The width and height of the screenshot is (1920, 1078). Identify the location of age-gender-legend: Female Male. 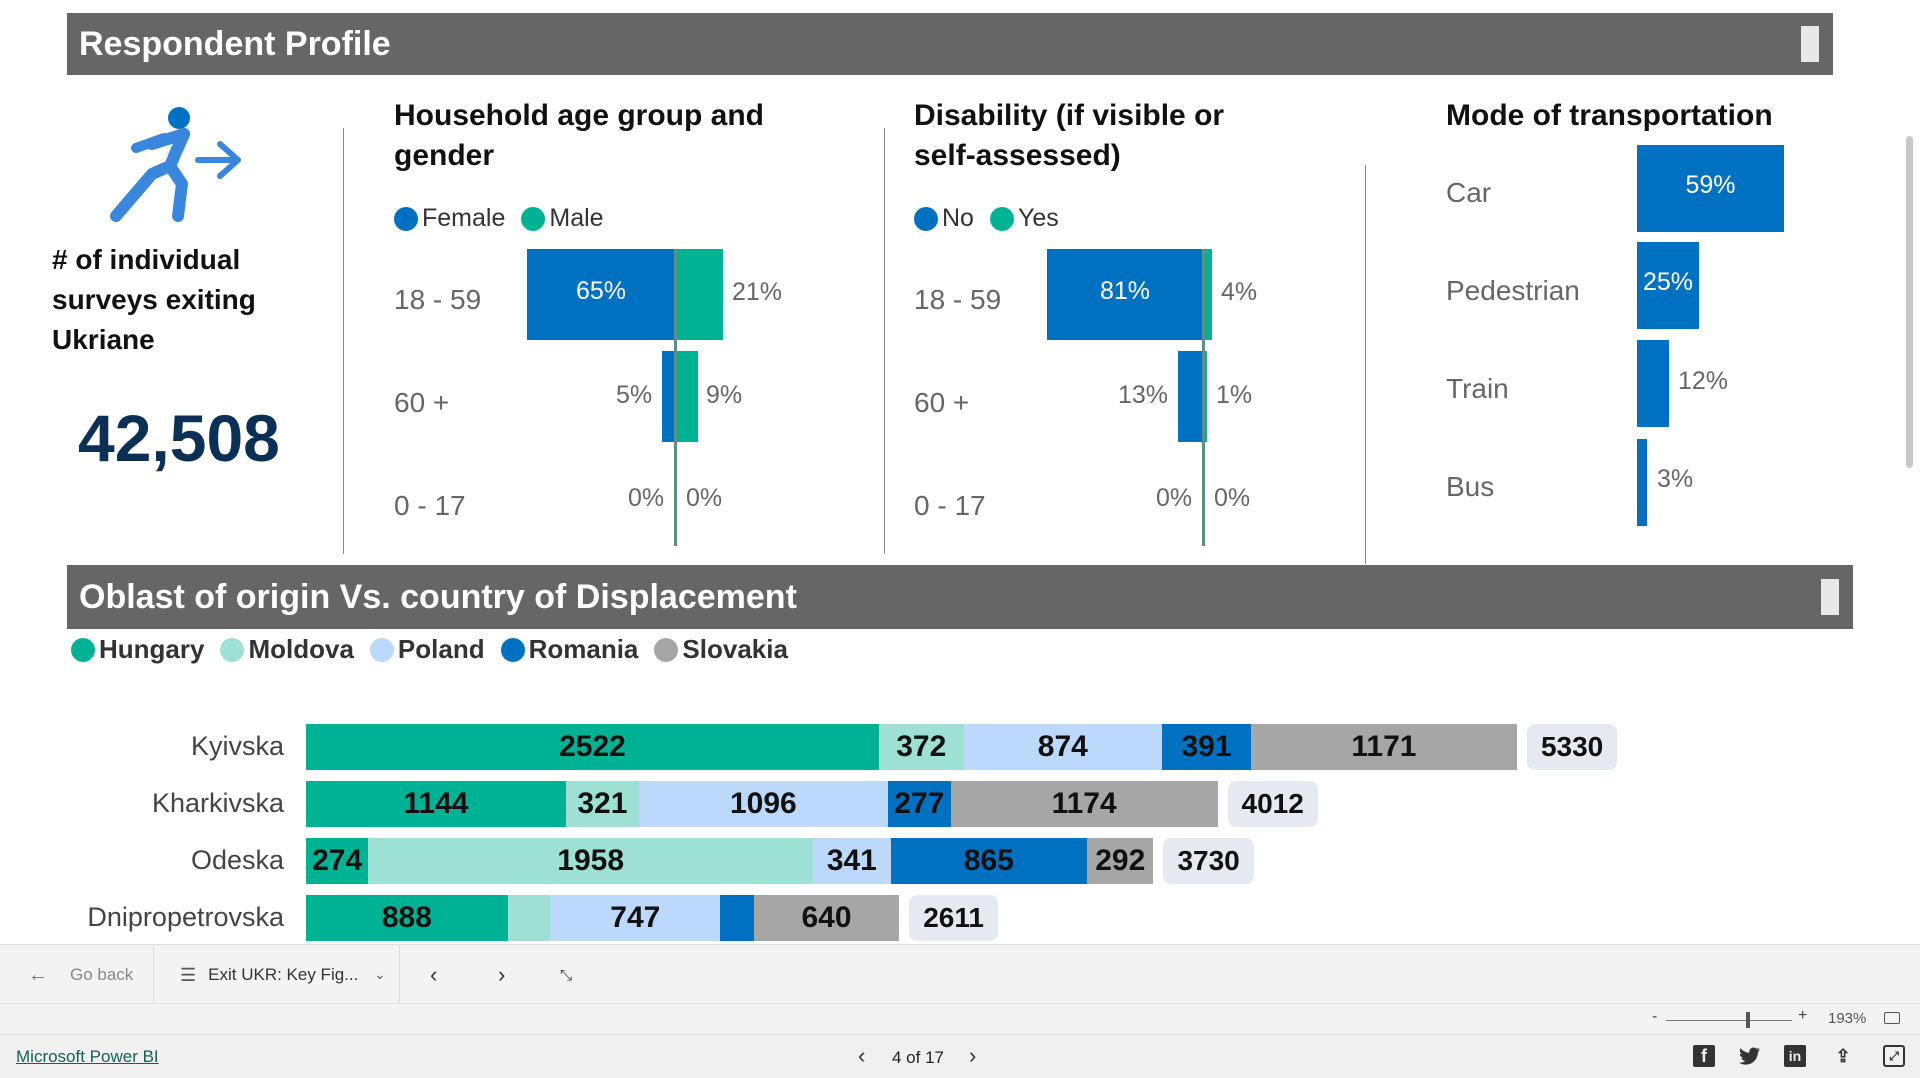
(504, 218).